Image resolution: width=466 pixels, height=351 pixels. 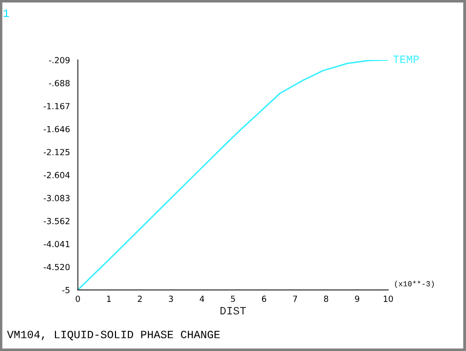 What do you see at coordinates (140, 299) in the screenshot?
I see `x-tick-label: 2` at bounding box center [140, 299].